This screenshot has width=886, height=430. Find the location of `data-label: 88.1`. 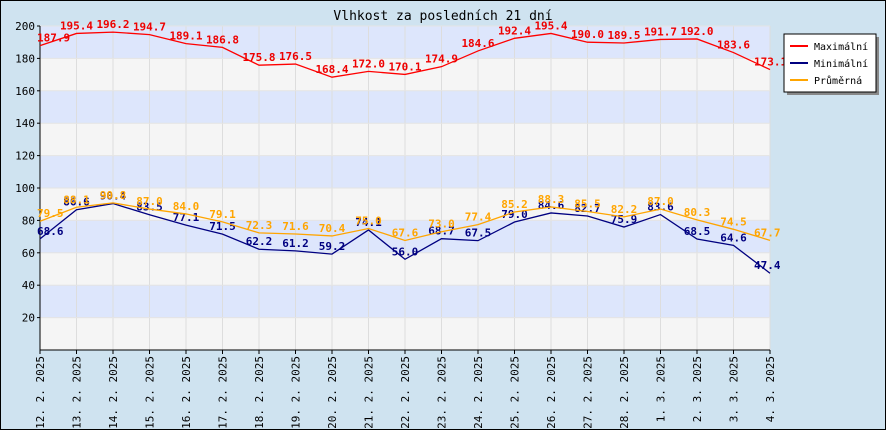

data-label: 88.1 is located at coordinates (76, 199).